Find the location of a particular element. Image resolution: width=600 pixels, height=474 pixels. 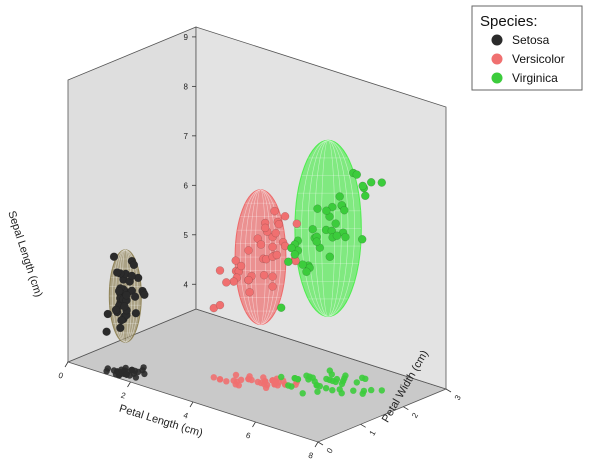

legend-items: Setosa Versicolor Virginica is located at coordinates (528, 59).